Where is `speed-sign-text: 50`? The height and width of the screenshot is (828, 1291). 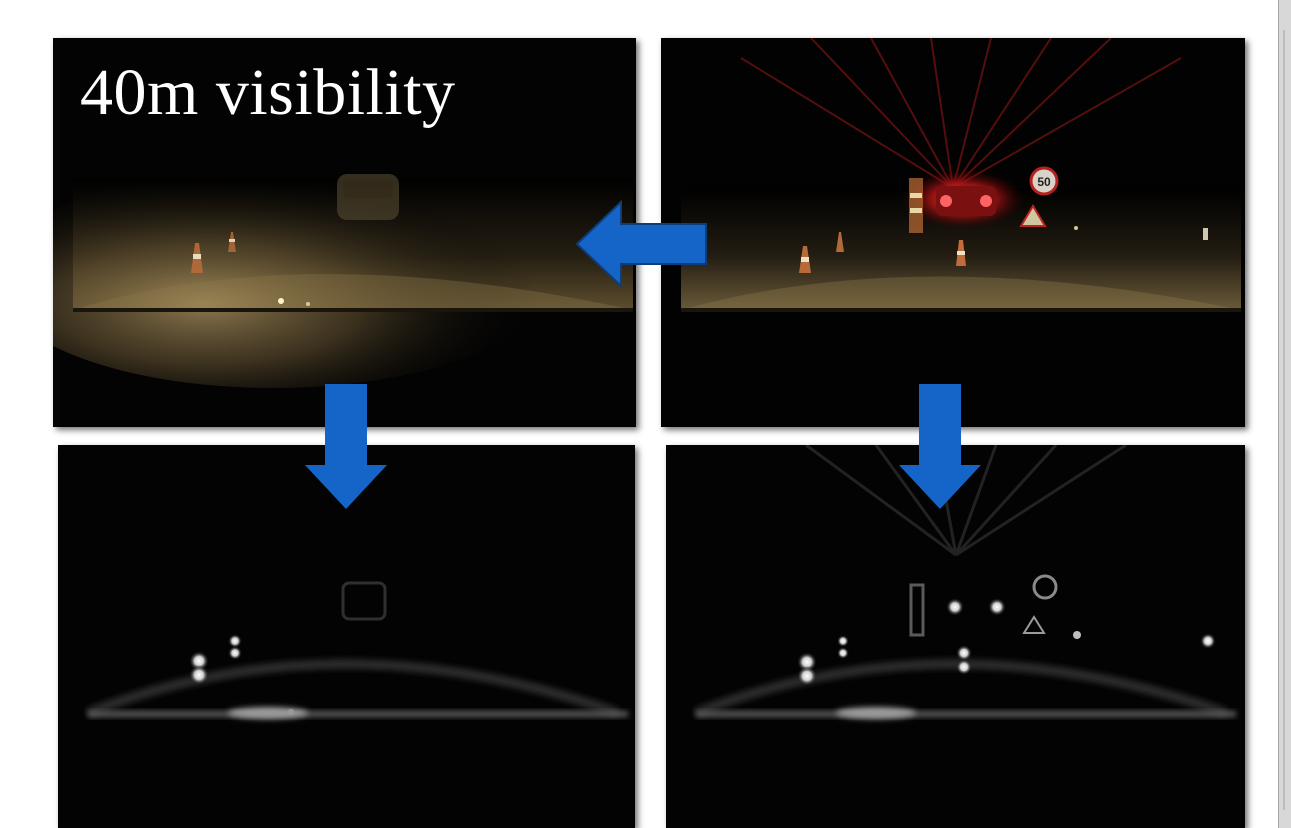 speed-sign-text: 50 is located at coordinates (1044, 182).